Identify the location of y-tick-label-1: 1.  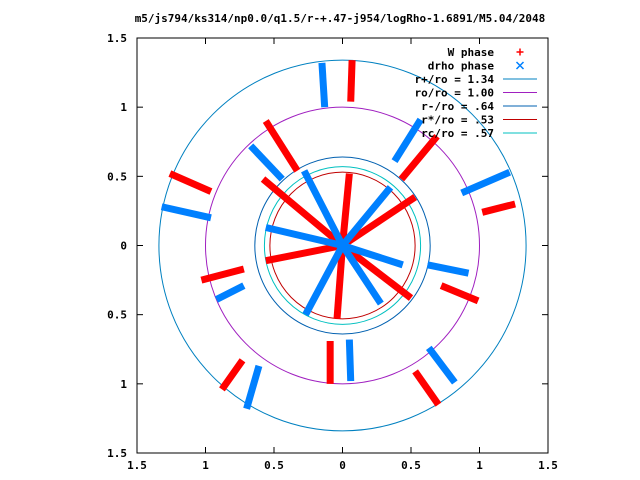
(123, 384).